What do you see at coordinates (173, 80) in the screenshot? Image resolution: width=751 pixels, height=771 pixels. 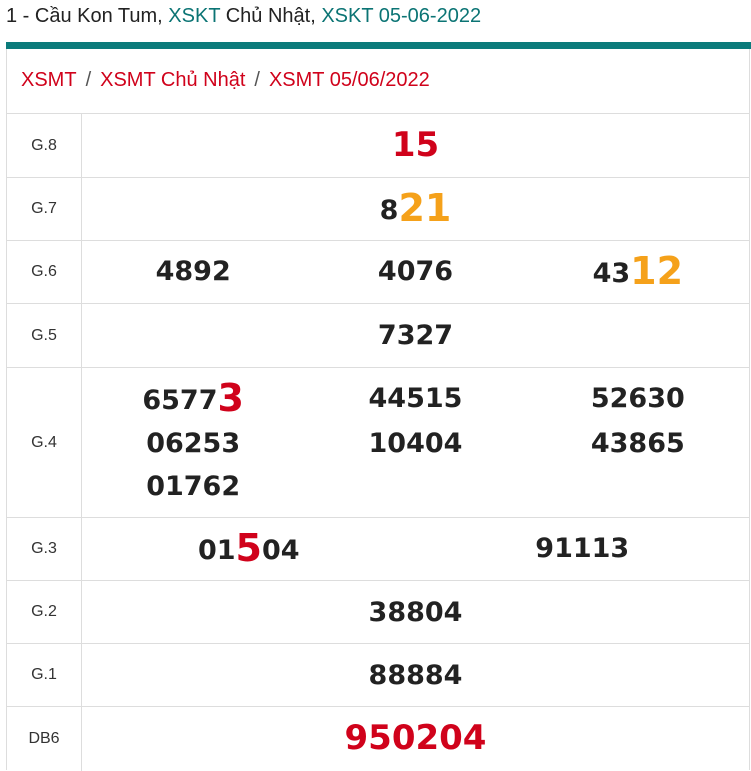 I see `breadcrumb-xsmt-sunday: XSMT Chủ Nhật` at bounding box center [173, 80].